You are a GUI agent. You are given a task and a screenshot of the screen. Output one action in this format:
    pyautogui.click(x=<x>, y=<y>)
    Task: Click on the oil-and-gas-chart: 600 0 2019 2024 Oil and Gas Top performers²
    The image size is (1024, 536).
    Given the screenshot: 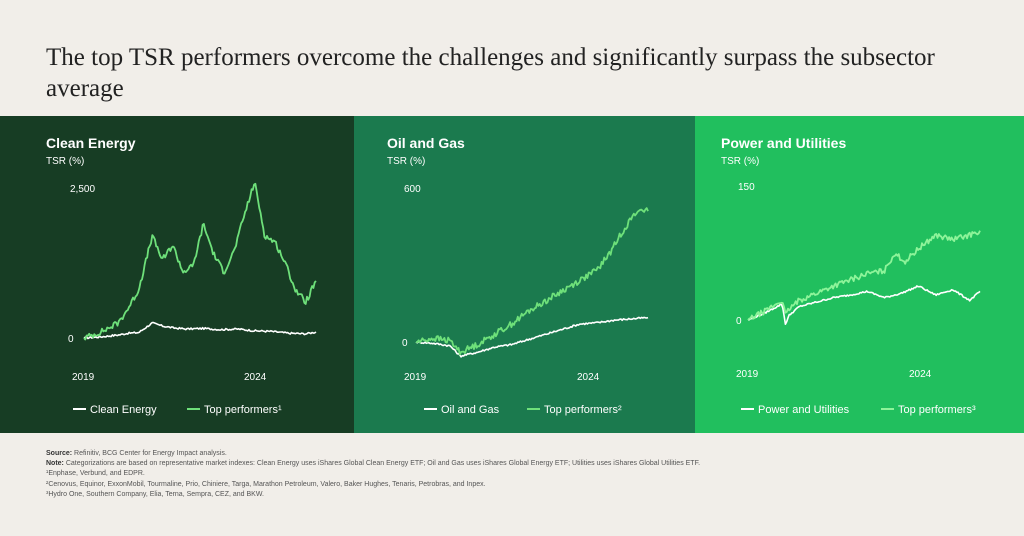 What is the action you would take?
    pyautogui.click(x=525, y=300)
    